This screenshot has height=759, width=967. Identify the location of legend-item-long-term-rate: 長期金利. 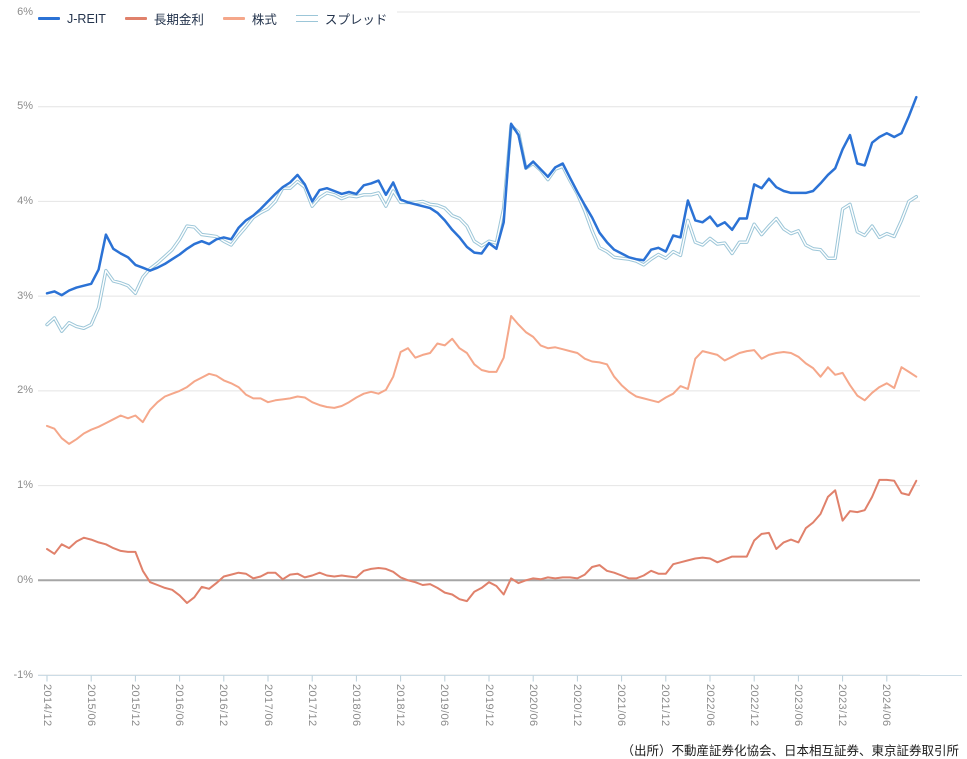
(164, 18).